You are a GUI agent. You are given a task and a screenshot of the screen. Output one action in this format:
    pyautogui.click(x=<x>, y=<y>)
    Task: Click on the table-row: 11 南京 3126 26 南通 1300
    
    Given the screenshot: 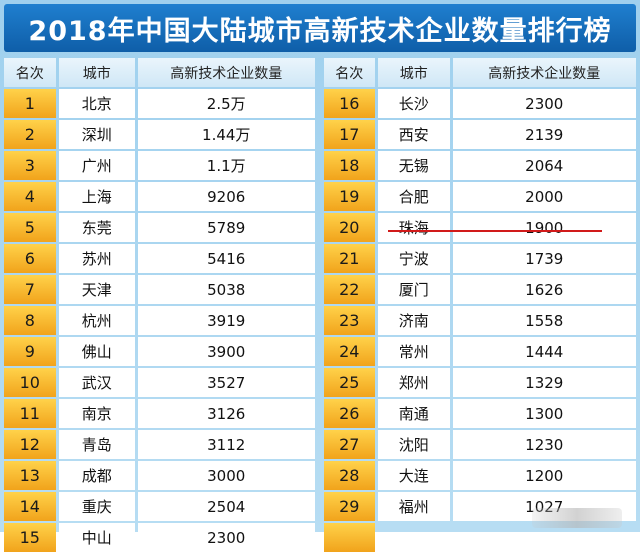 What is the action you would take?
    pyautogui.click(x=320, y=413)
    